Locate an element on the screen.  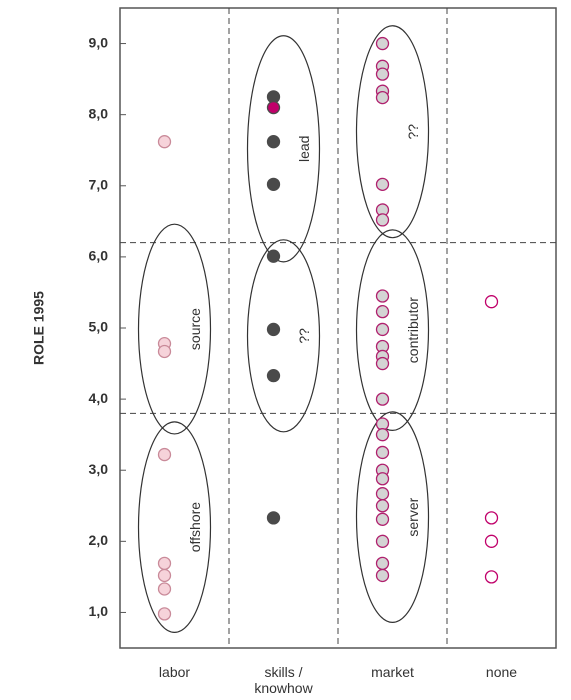
y-axis-label: ROLE 1995 is located at coordinates (39, 328).